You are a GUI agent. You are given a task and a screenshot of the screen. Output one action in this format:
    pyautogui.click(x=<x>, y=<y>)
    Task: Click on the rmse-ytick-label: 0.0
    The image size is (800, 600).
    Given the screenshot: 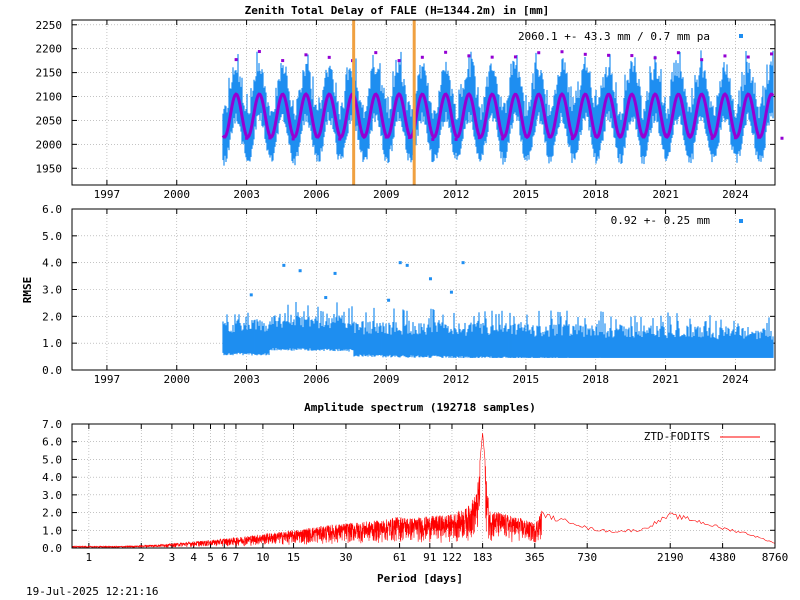 What is the action you would take?
    pyautogui.click(x=52, y=370)
    